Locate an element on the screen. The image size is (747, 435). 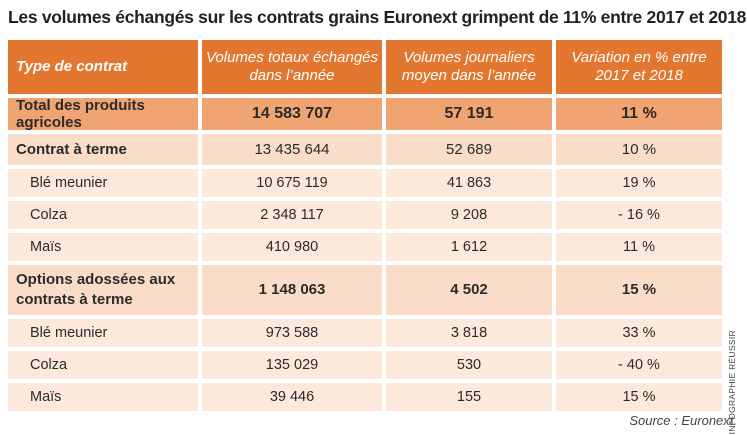
row-daily-volume: 4 502 is located at coordinates (469, 290).